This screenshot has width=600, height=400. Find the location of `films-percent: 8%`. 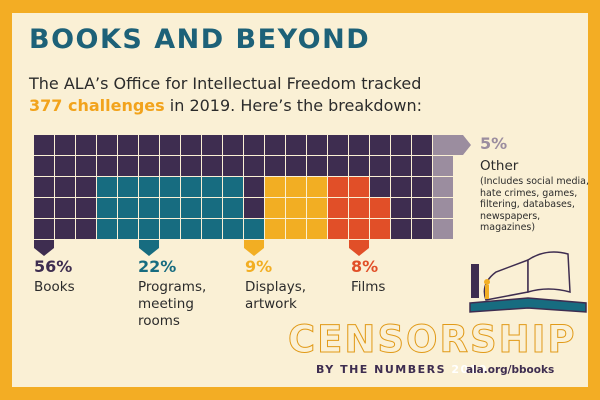

films-percent: 8% is located at coordinates (365, 266).